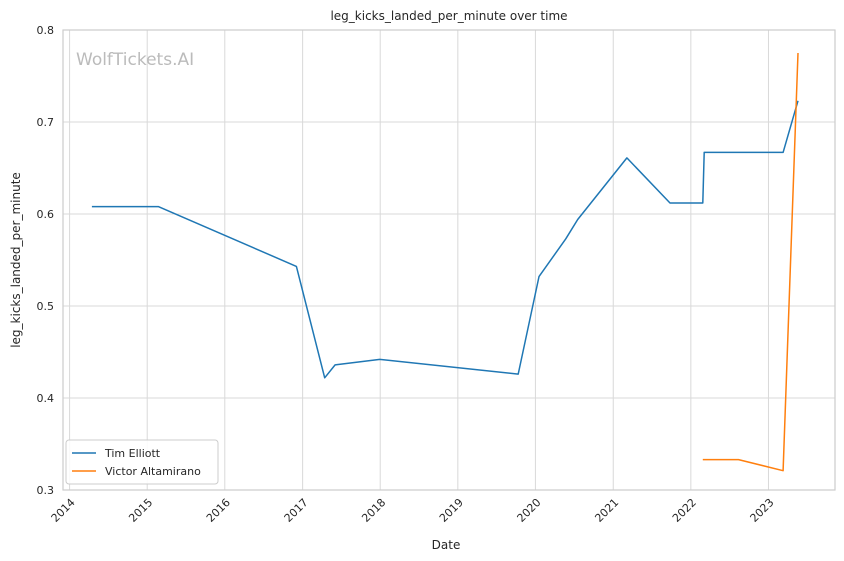  Describe the element at coordinates (135, 60) in the screenshot. I see `watermark: WolfTickets.AI` at that location.